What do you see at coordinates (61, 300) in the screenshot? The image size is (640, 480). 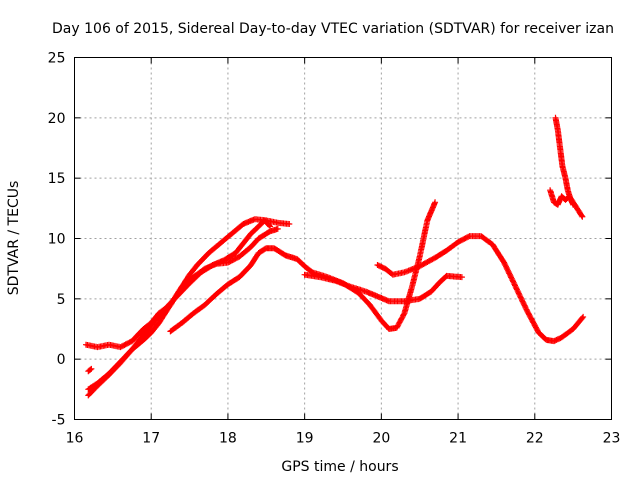 I see `y-tick-label: 5` at bounding box center [61, 300].